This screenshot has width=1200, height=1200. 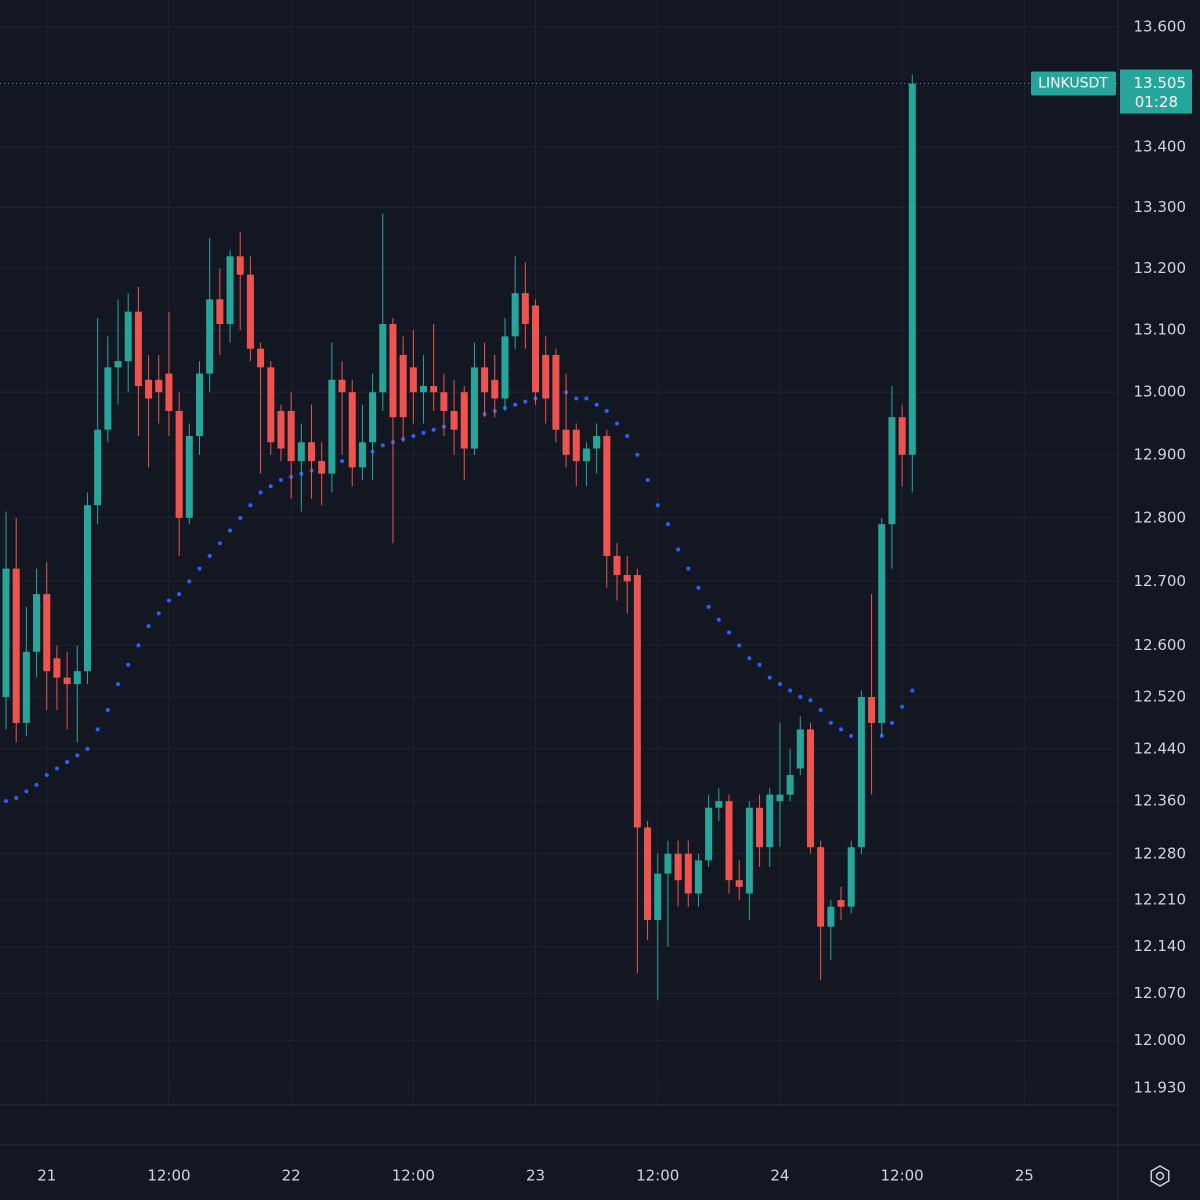 I want to click on y-tick-label: 11.930, so click(x=1160, y=1088).